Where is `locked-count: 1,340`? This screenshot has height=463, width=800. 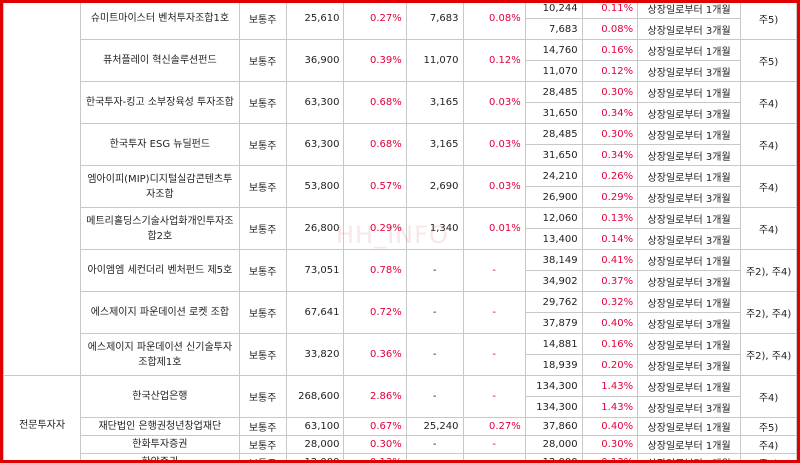
locked-count: 1,340 is located at coordinates (434, 228).